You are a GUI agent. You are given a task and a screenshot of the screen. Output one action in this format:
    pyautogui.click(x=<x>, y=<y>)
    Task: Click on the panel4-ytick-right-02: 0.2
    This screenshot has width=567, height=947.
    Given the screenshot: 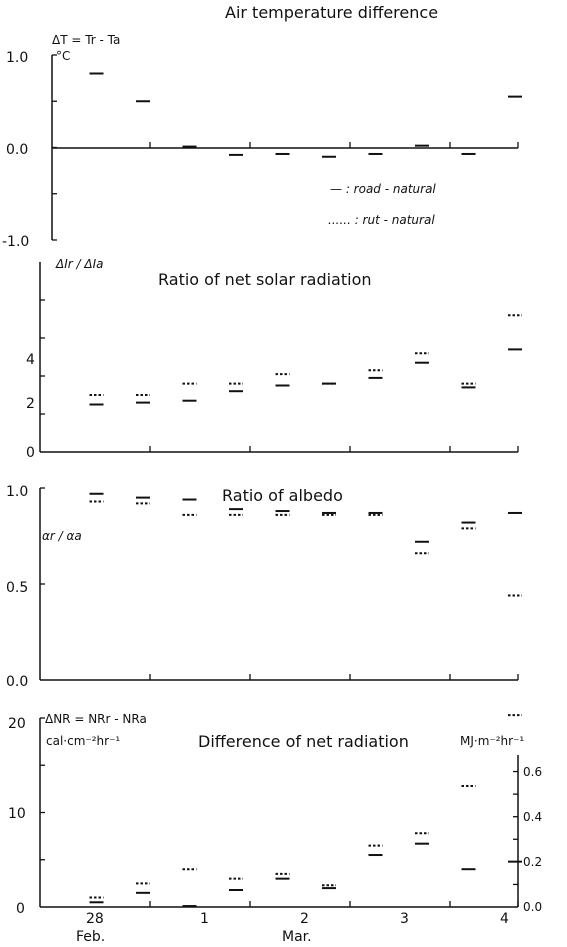 What is the action you would take?
    pyautogui.click(x=532, y=862)
    